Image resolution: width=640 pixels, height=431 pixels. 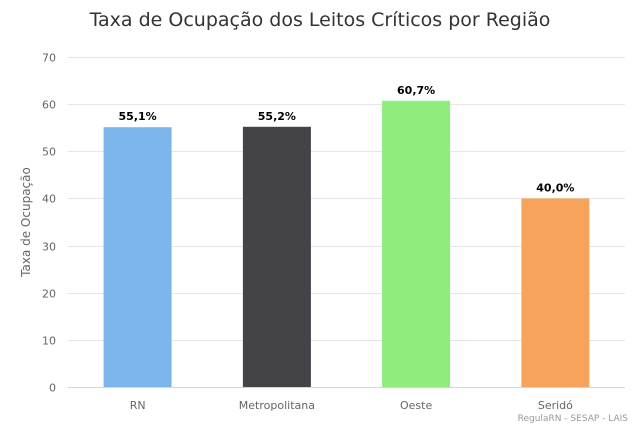 I want to click on x-tick-label: Metropolitana, so click(x=277, y=405).